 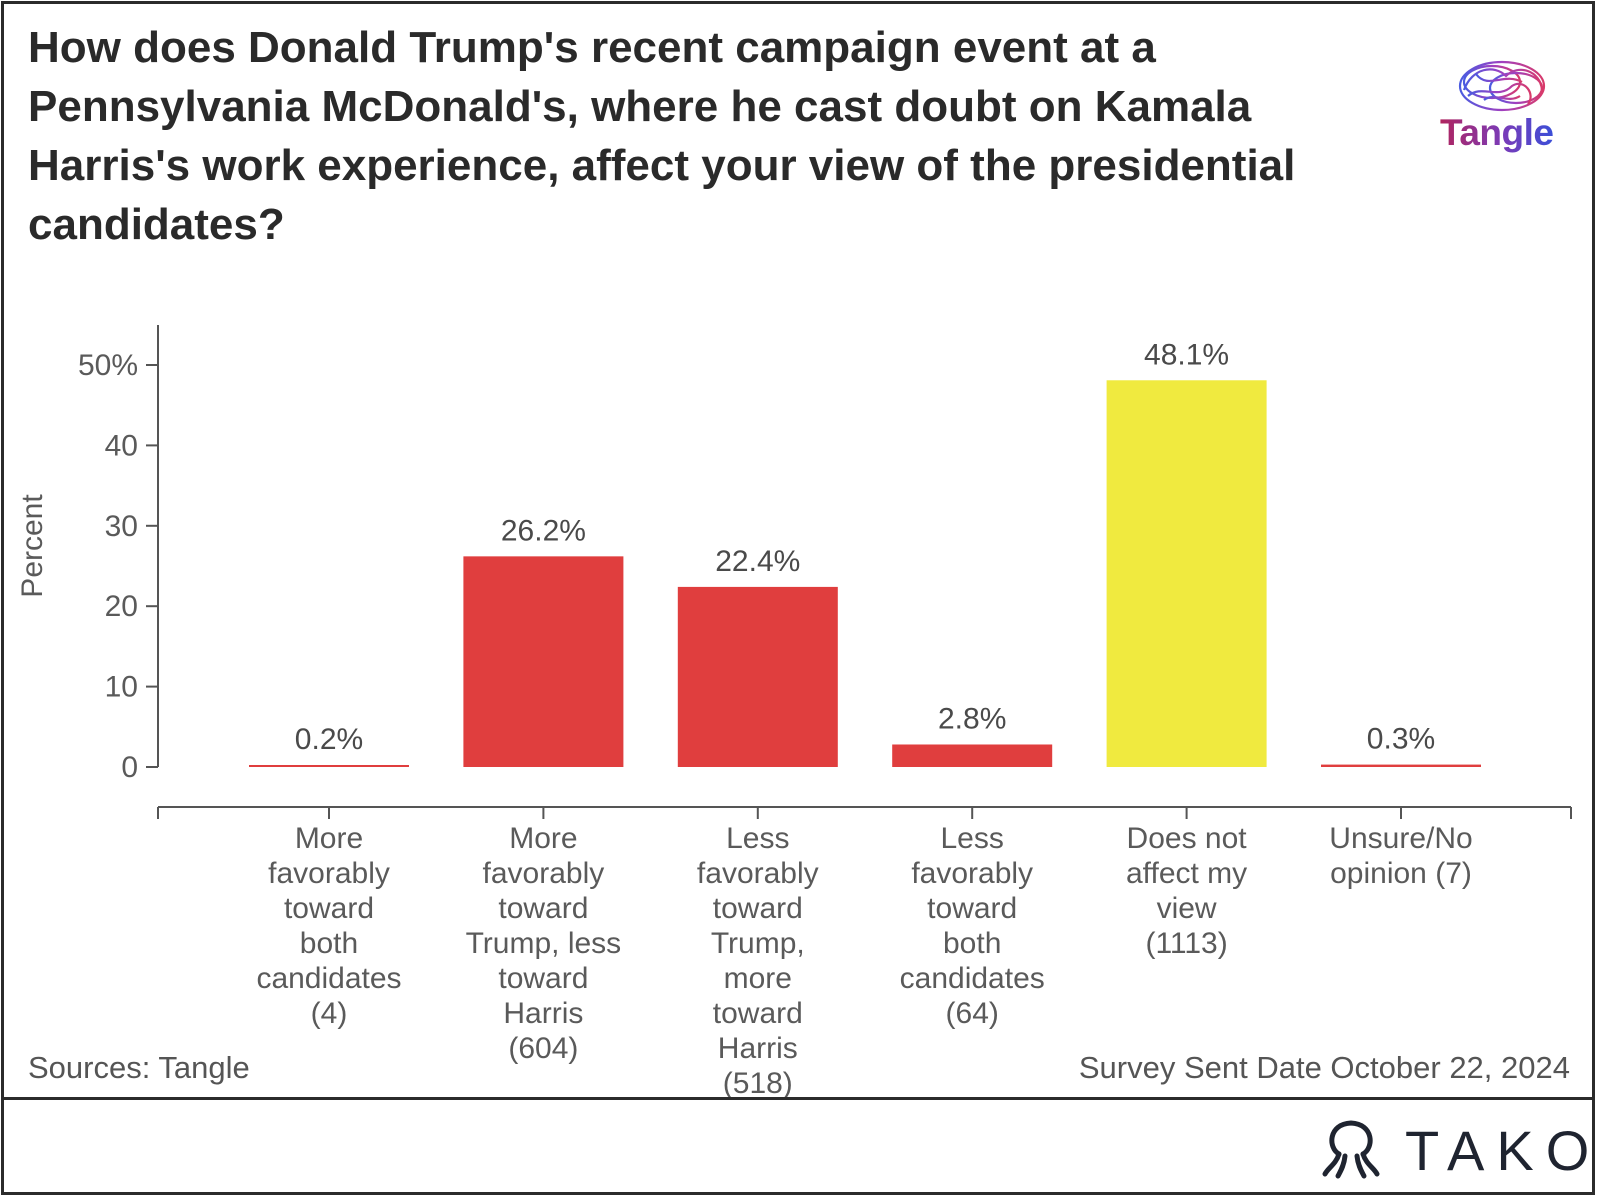 I want to click on y-tick-label: 40, so click(x=121, y=445).